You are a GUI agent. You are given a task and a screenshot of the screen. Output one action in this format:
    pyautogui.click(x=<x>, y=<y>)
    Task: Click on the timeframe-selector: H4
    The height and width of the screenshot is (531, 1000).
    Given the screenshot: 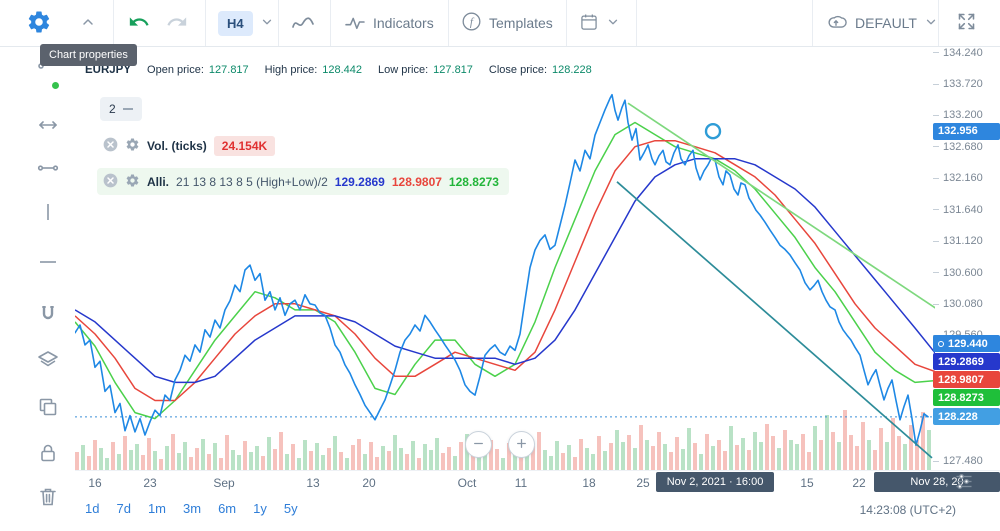 What is the action you would take?
    pyautogui.click(x=246, y=23)
    